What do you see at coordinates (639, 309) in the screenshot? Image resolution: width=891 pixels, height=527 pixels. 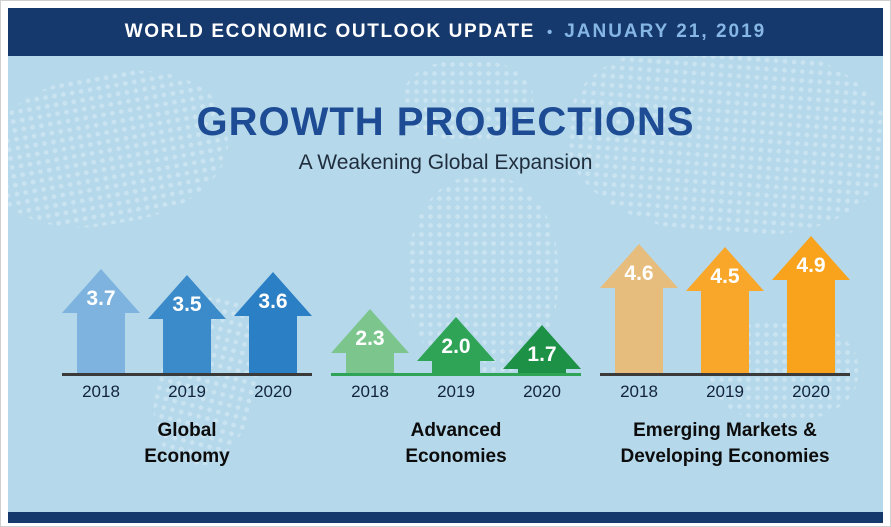 I see `growth-arrow: 4.6` at bounding box center [639, 309].